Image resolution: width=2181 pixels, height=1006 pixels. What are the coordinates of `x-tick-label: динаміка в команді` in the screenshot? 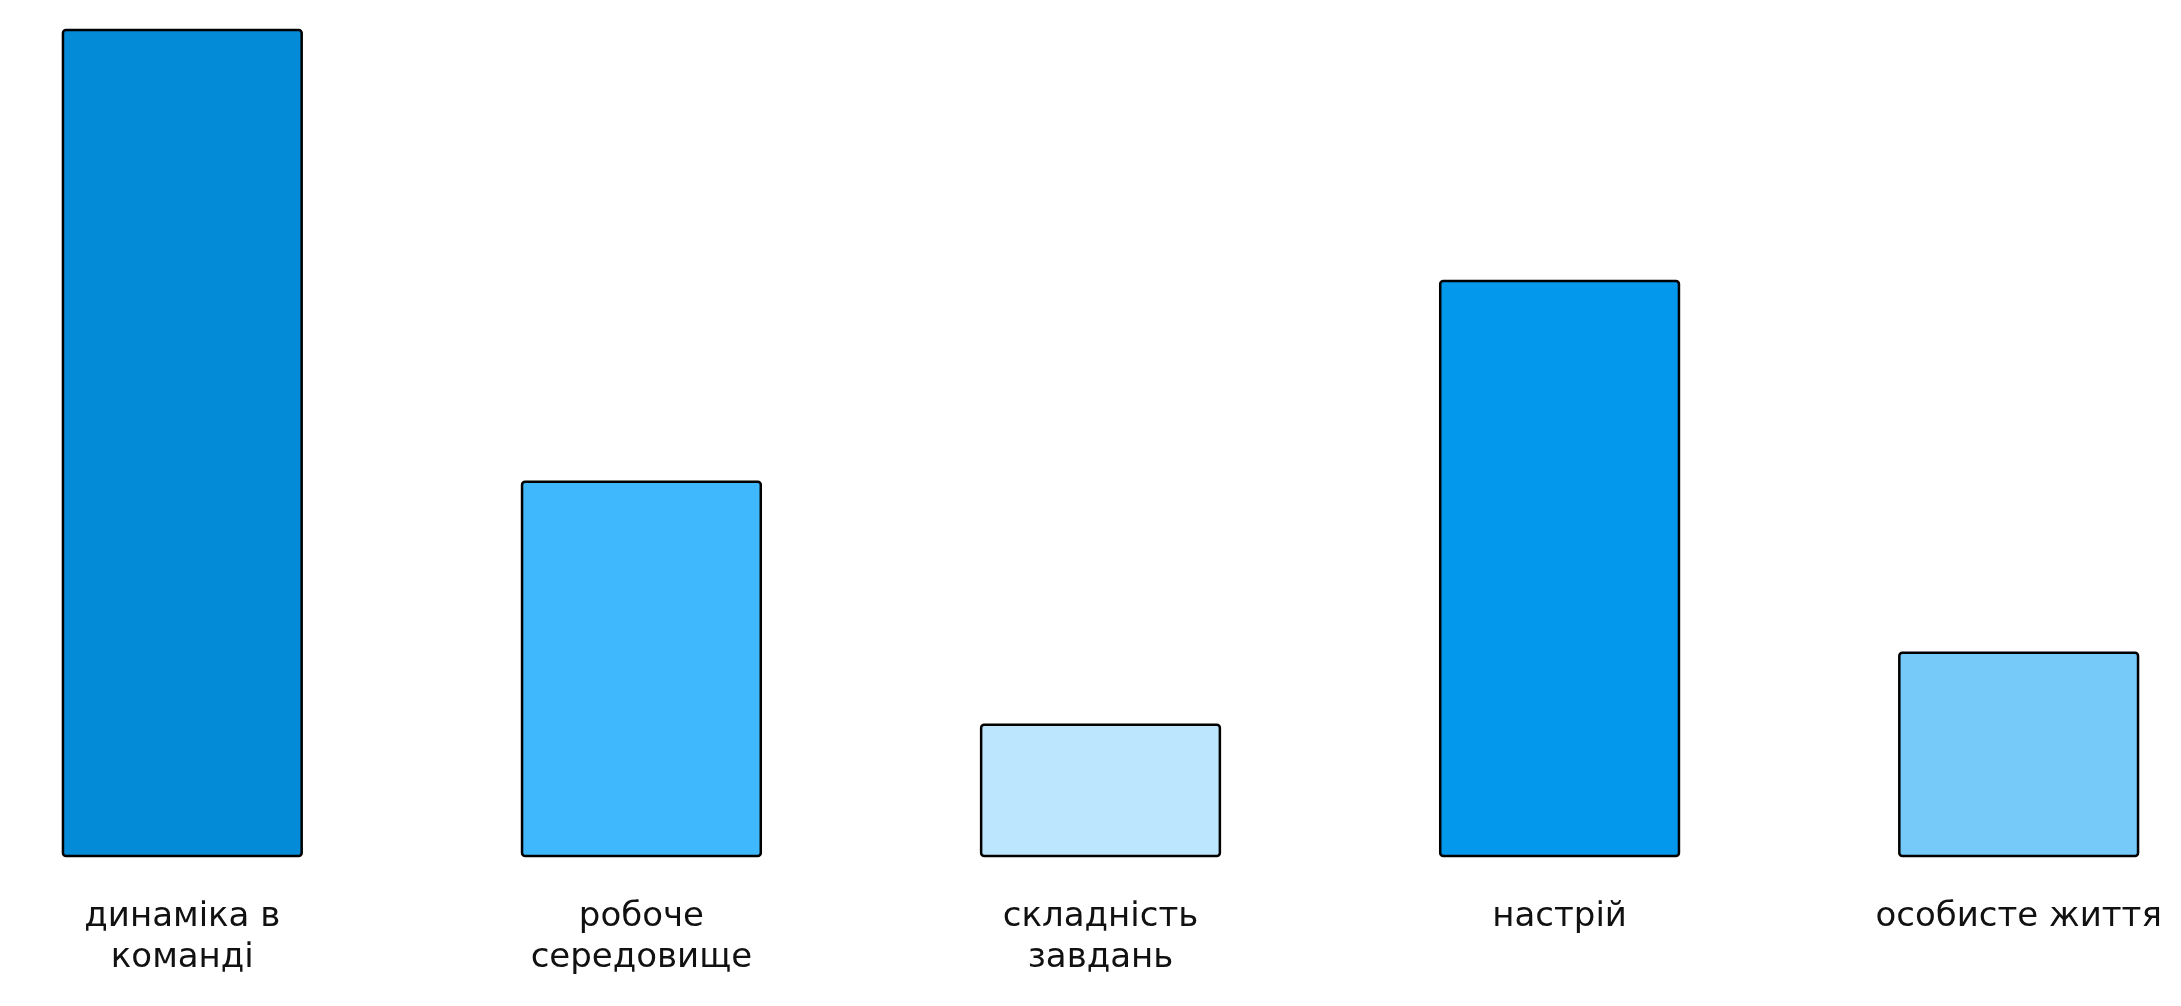 It's located at (182, 934).